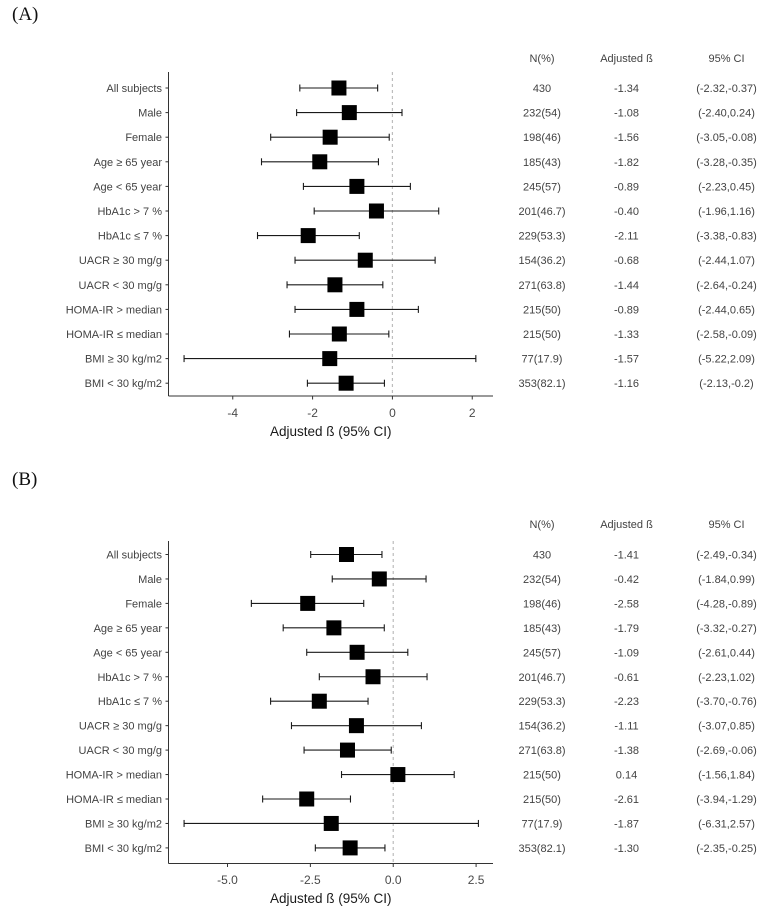  What do you see at coordinates (726, 727) in the screenshot?
I see `ci-cell: (-3.07,0.85)` at bounding box center [726, 727].